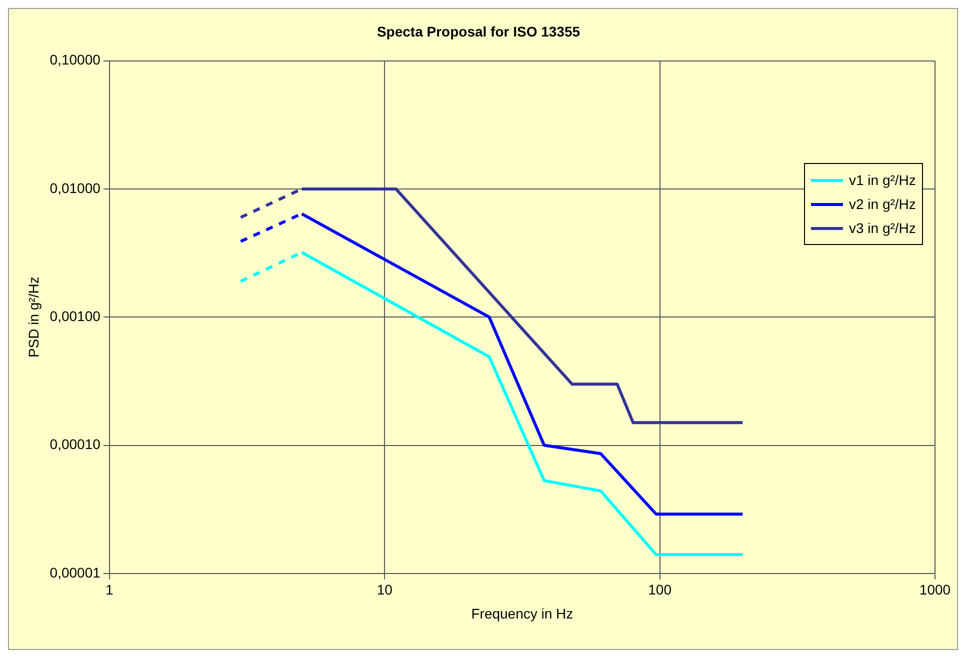  What do you see at coordinates (110, 590) in the screenshot?
I see `x-tick-label: 1` at bounding box center [110, 590].